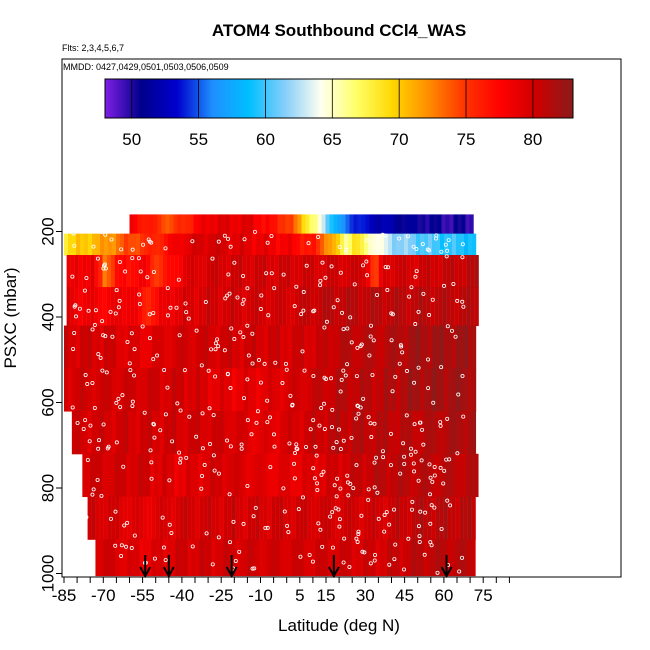 The height and width of the screenshot is (650, 650). Describe the element at coordinates (231, 572) in the screenshot. I see `arrow-head` at that location.